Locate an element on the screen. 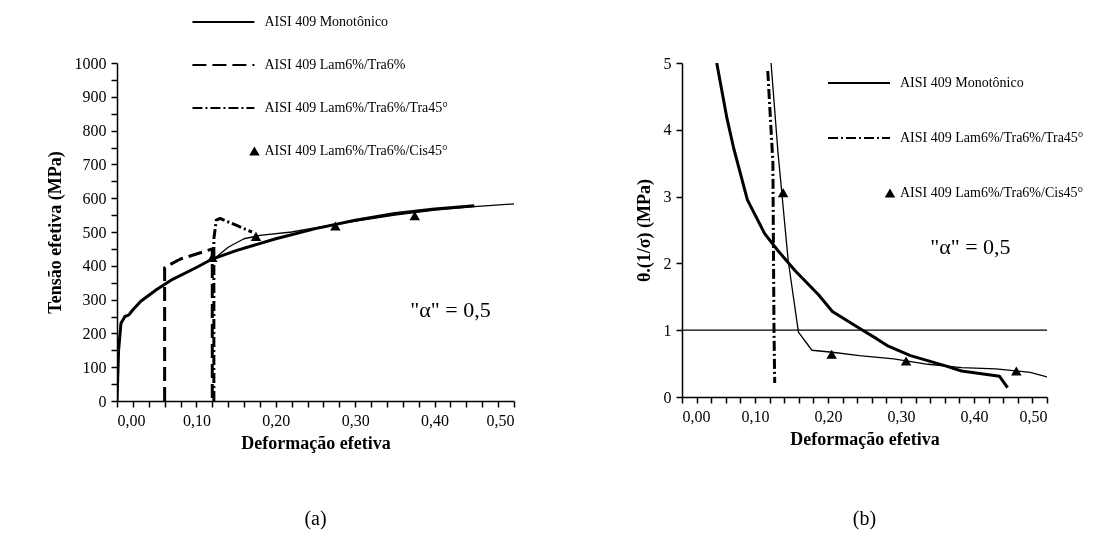  y-tick-label: 3 is located at coordinates (667, 197).